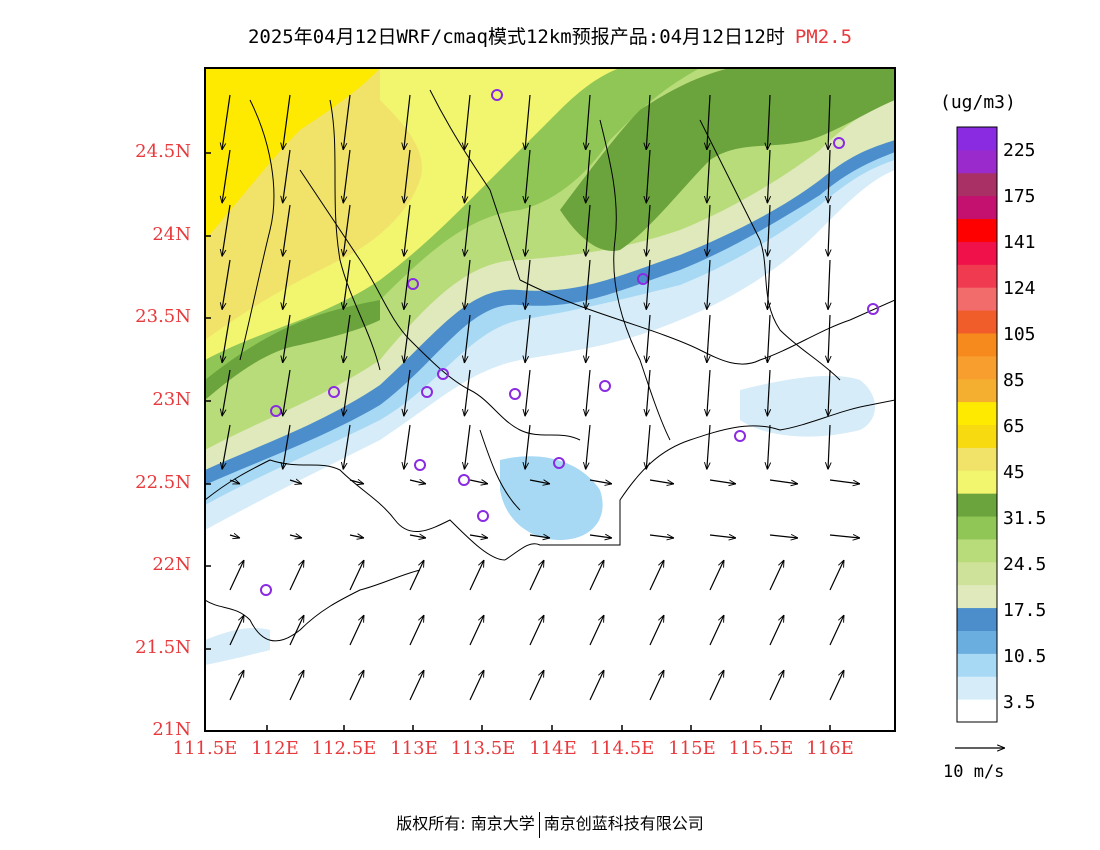 This screenshot has width=1100, height=850. I want to click on colorbar-label: 17.5, so click(1025, 610).